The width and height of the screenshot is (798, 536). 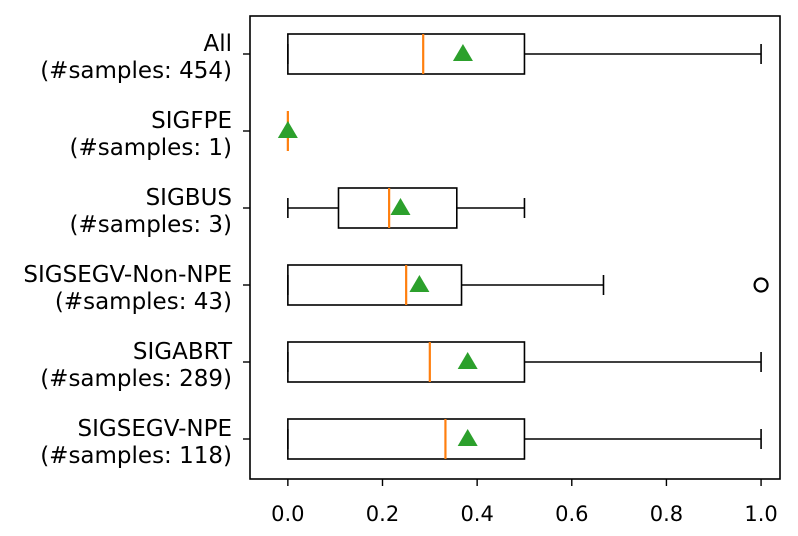 I want to click on x-tick-label: 1.0, so click(x=760, y=514).